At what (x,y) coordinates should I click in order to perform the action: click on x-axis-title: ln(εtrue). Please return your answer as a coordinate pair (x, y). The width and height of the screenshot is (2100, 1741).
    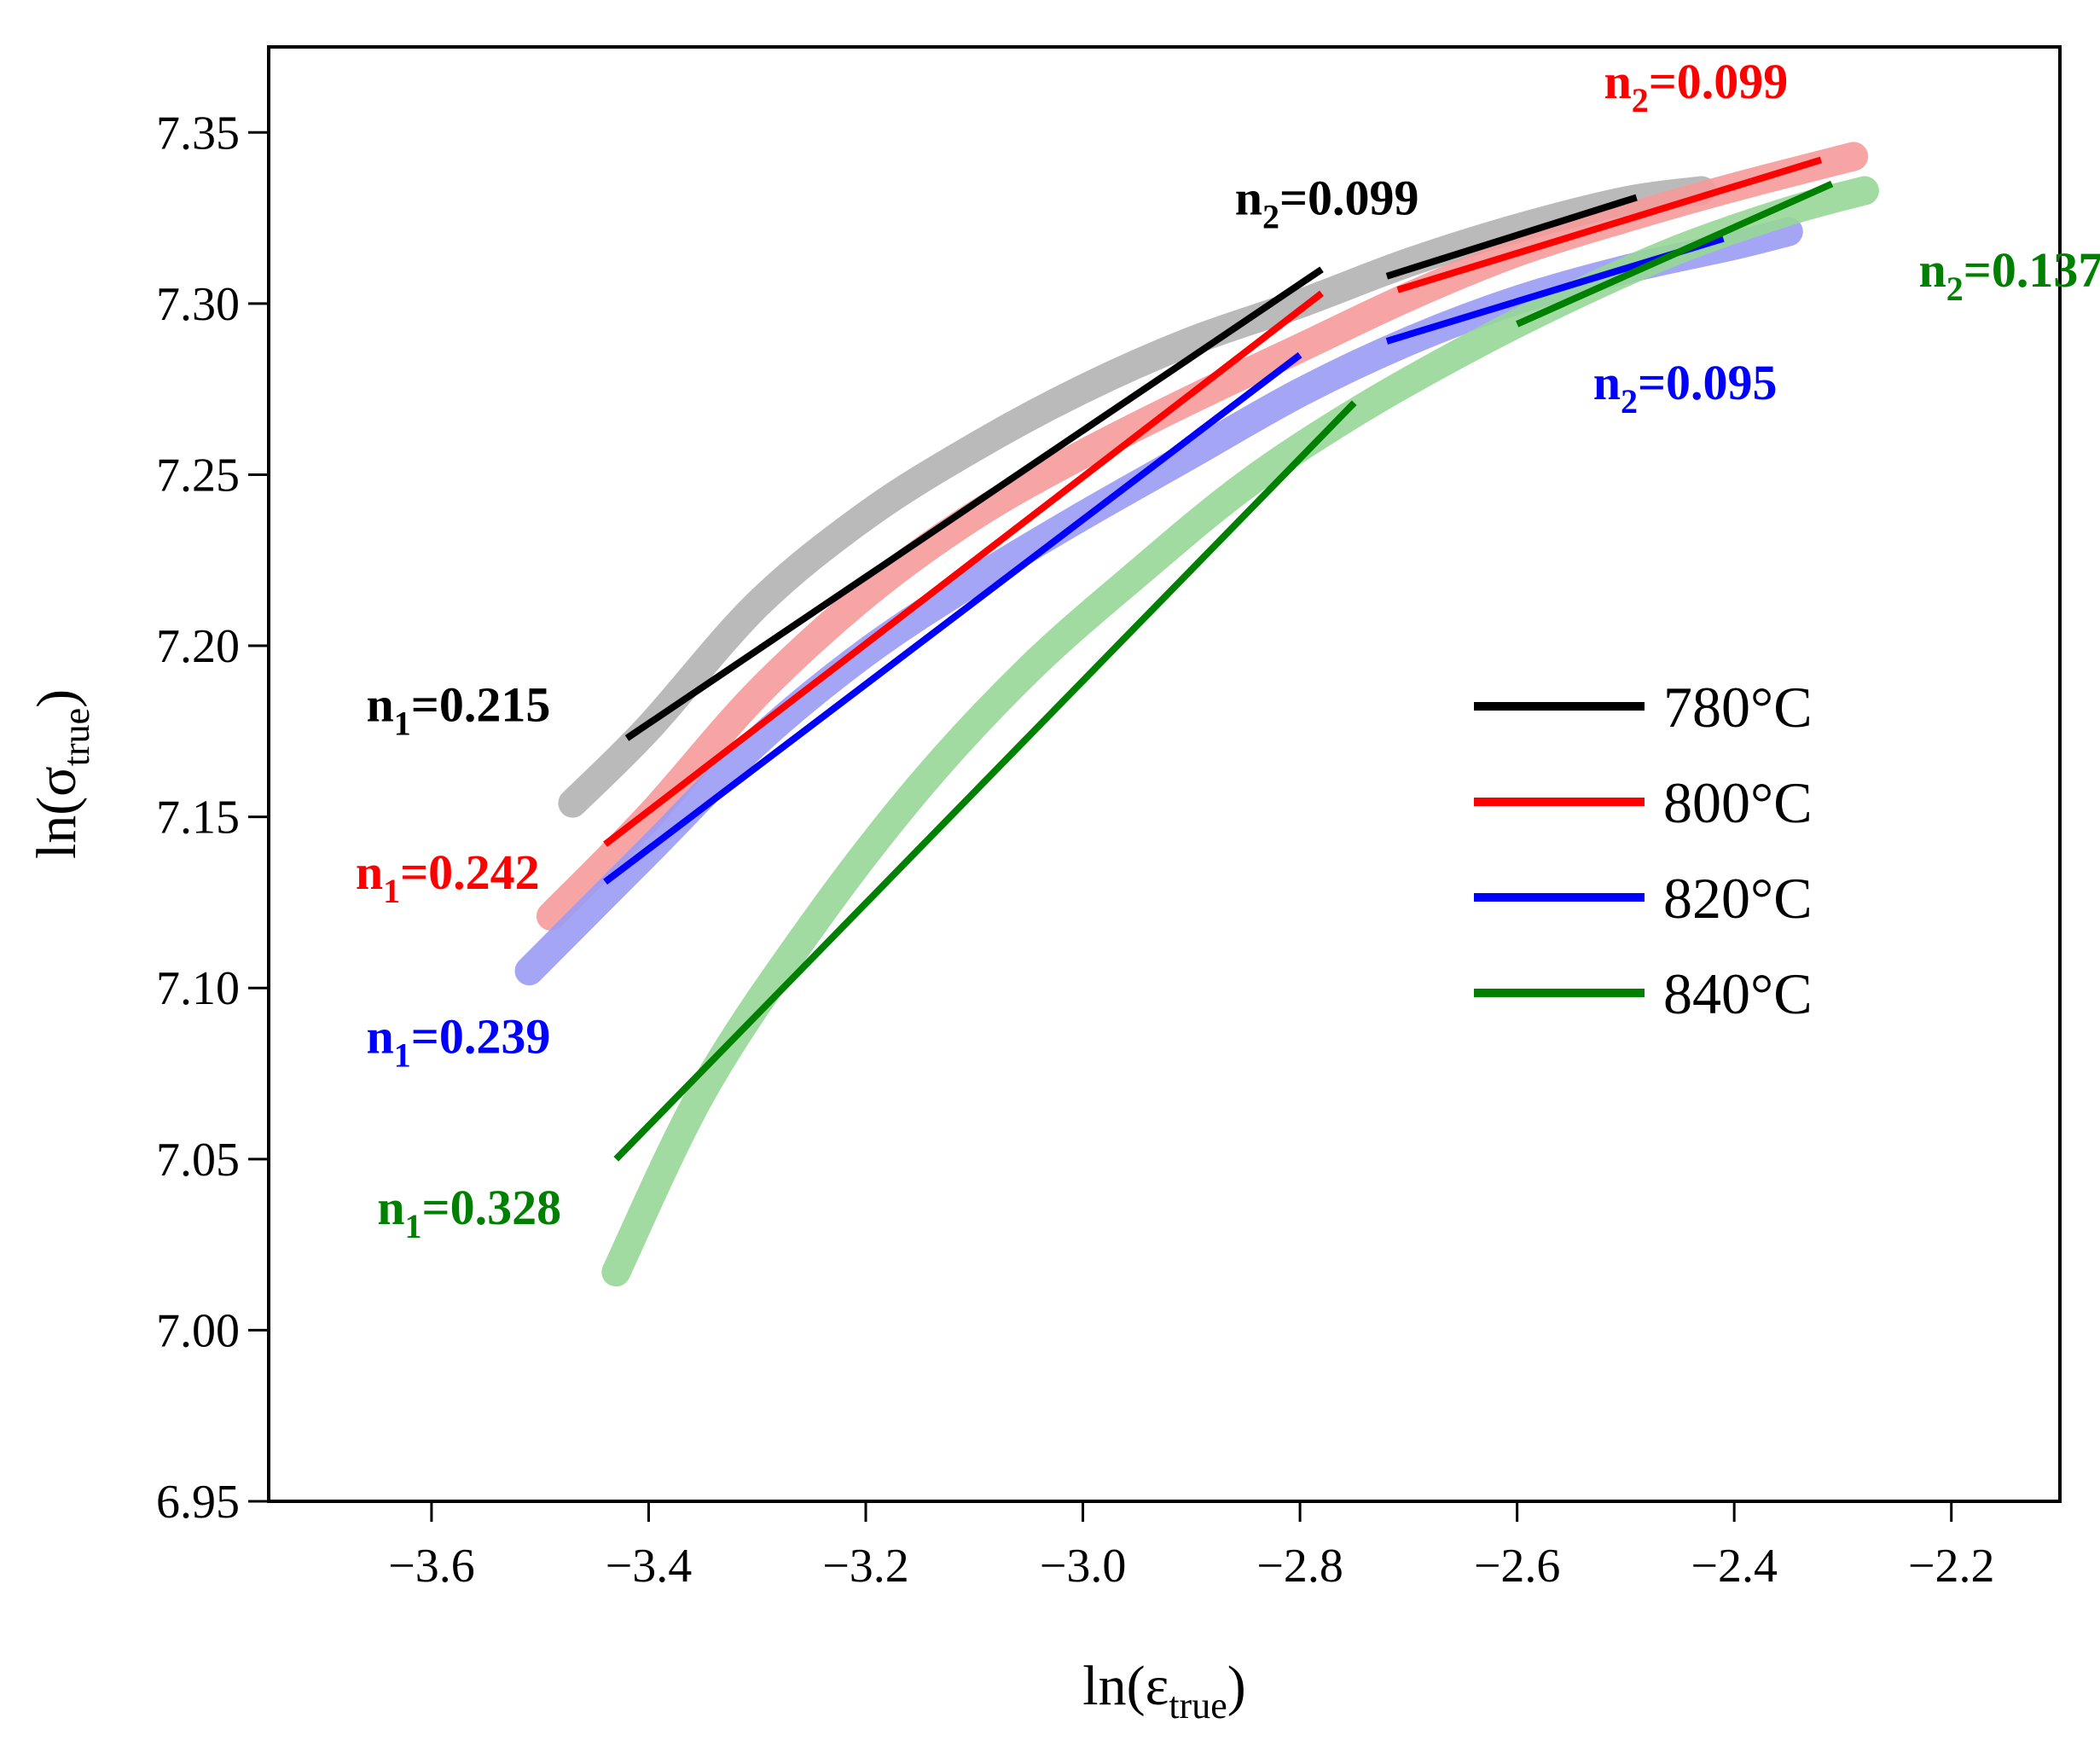
    Looking at the image, I should click on (1163, 1690).